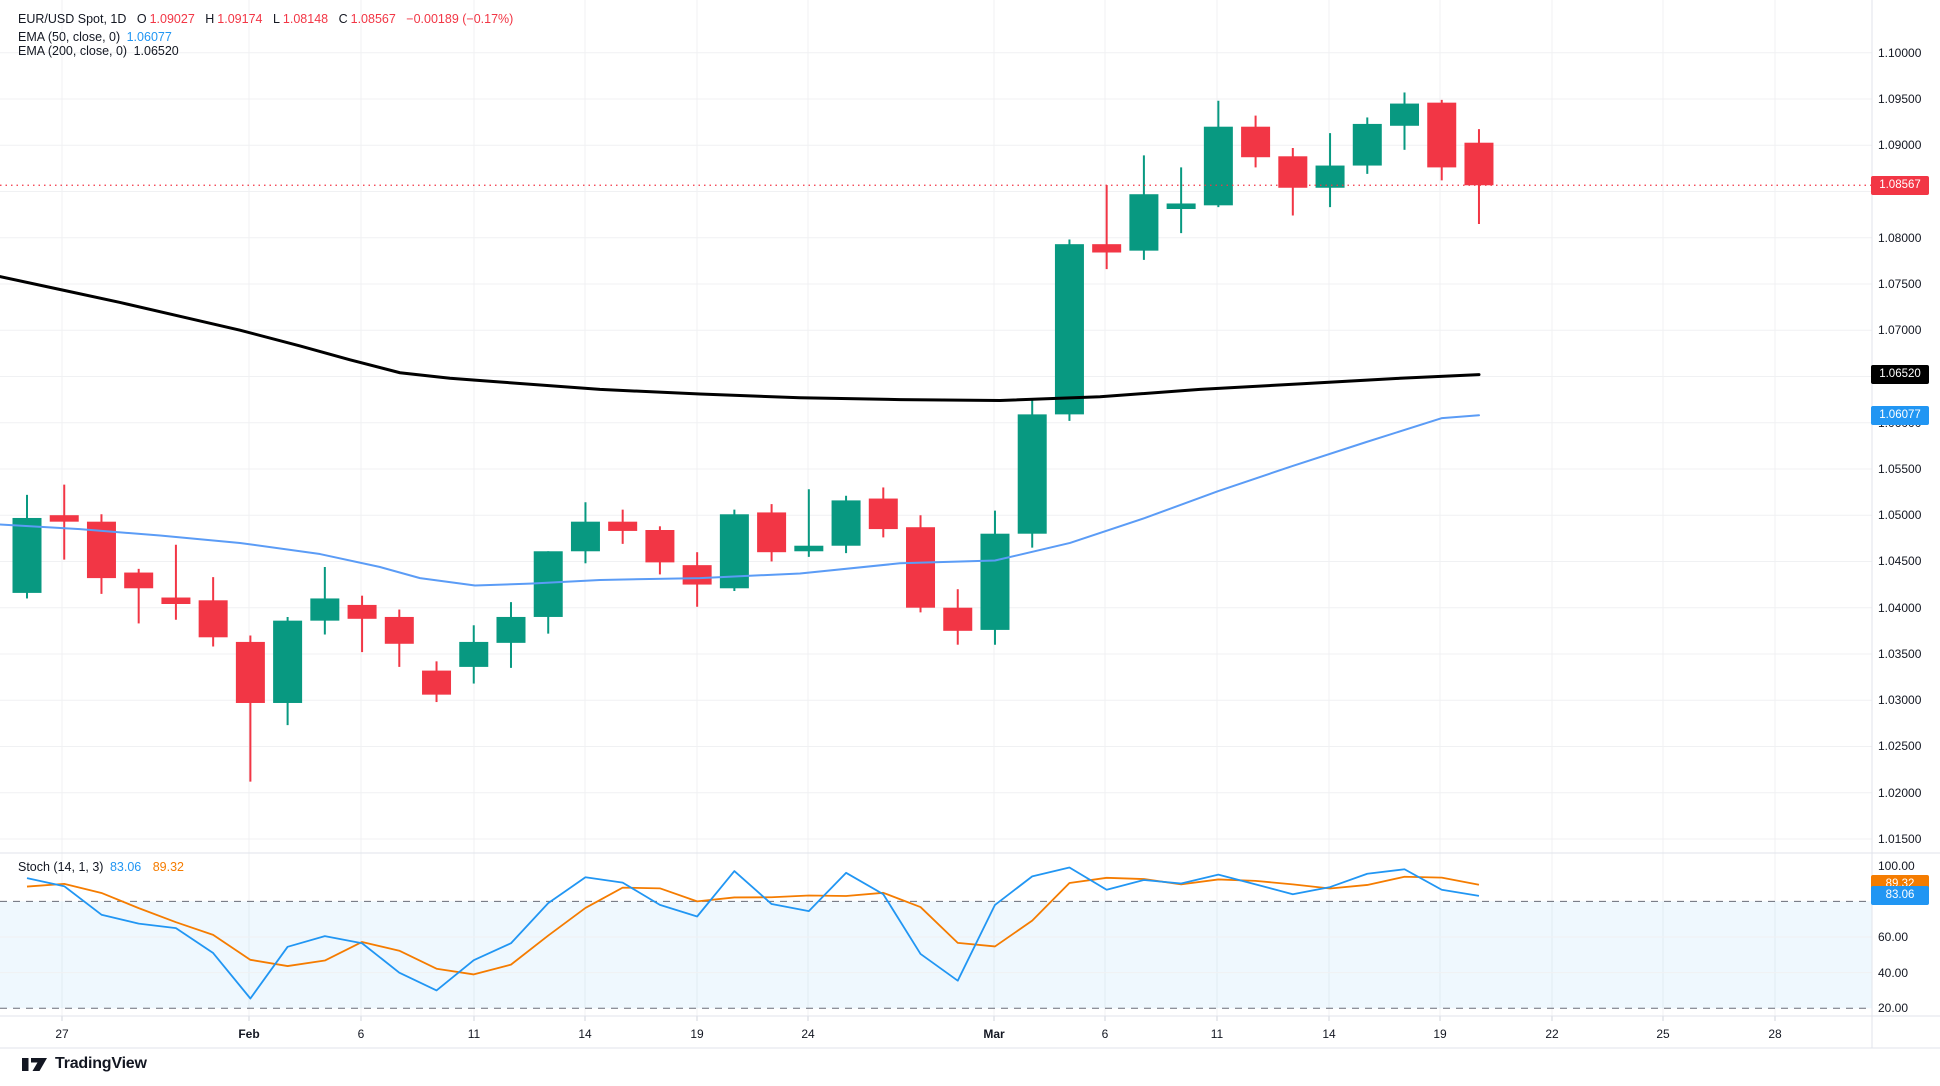  What do you see at coordinates (276, 19) in the screenshot?
I see `low-label: L` at bounding box center [276, 19].